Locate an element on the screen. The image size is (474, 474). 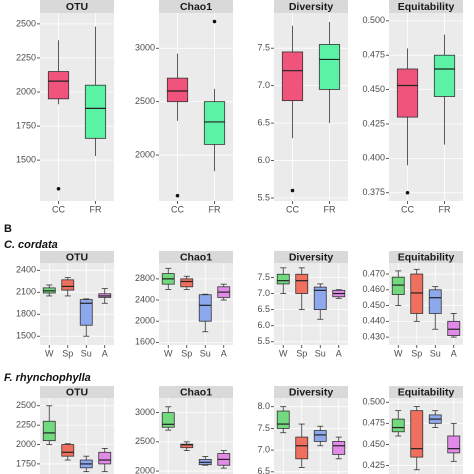
y-tick-label: 3000 is located at coordinates (145, 412).